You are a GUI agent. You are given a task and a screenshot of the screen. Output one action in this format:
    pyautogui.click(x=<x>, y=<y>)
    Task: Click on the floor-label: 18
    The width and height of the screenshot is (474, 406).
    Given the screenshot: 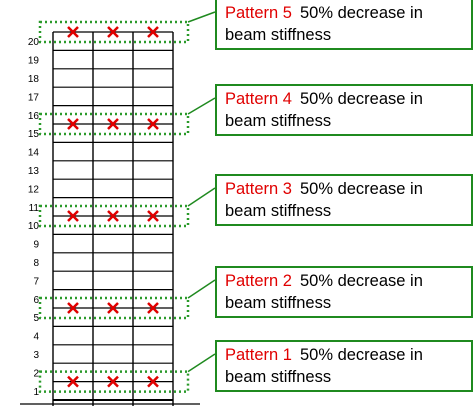 What is the action you would take?
    pyautogui.click(x=34, y=79)
    